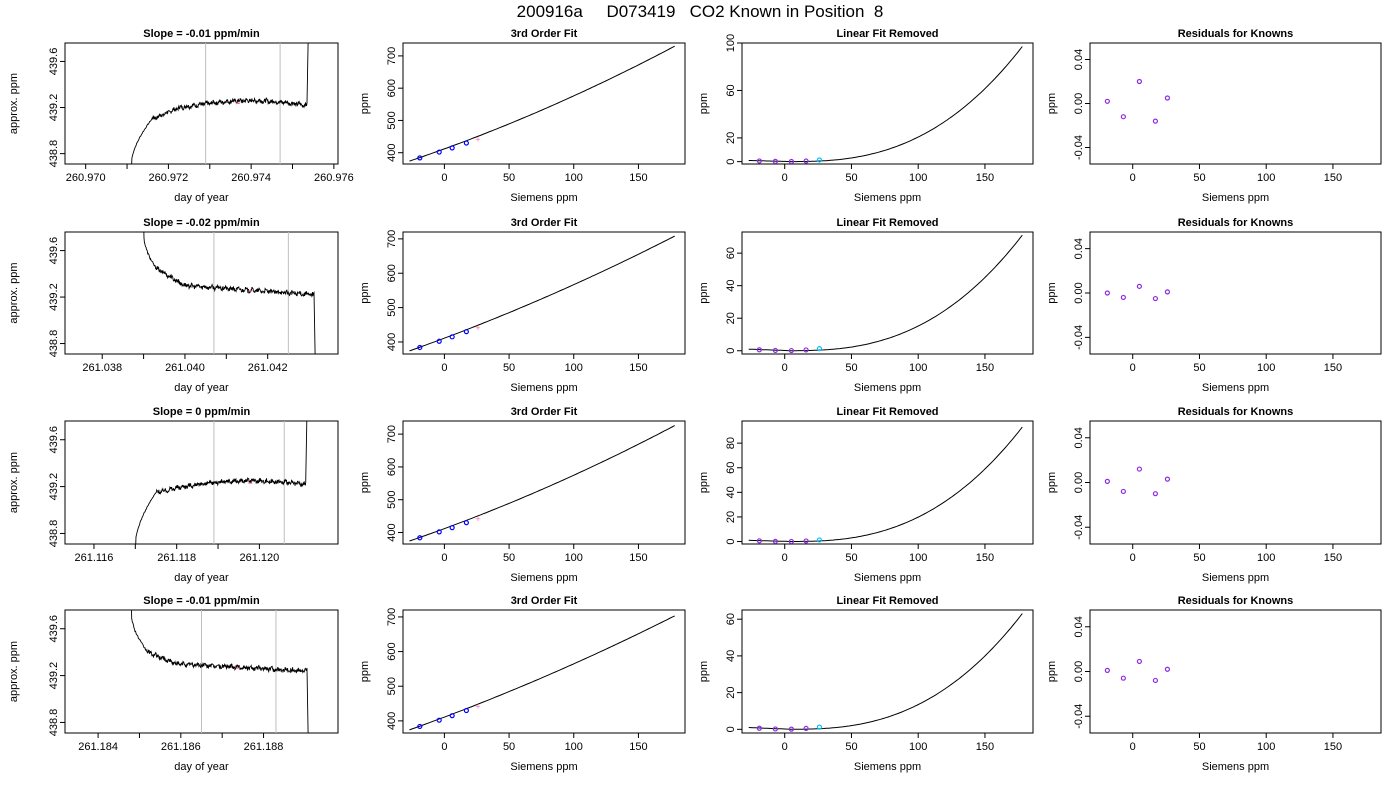 Image resolution: width=1400 pixels, height=800 pixels. Describe the element at coordinates (260, 558) in the screenshot. I see `x-tick-label: 261.120` at that location.